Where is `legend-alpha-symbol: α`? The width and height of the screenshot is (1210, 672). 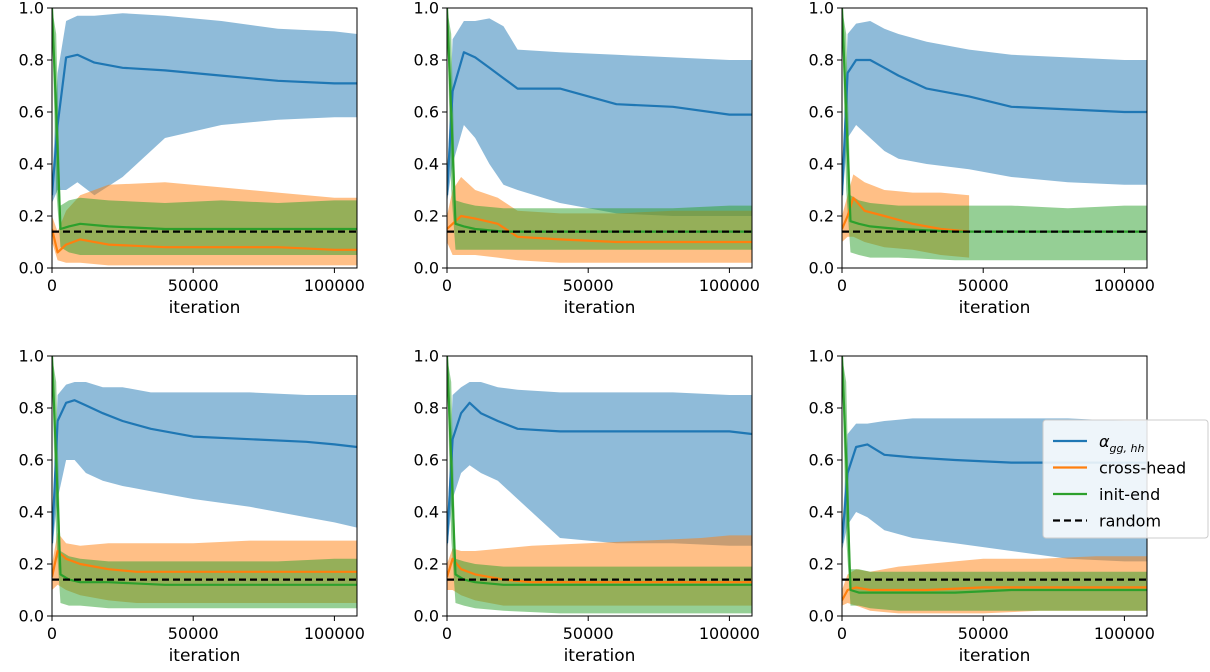 legend-alpha-symbol: α is located at coordinates (1104, 441).